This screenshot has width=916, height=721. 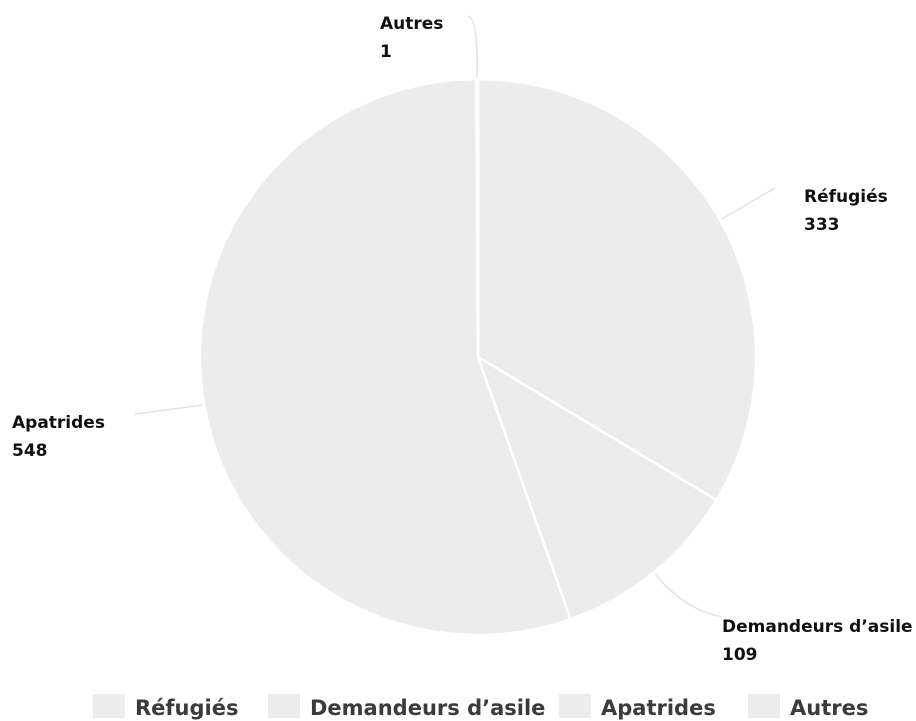 I want to click on pie-slice-autres, so click(x=477, y=218).